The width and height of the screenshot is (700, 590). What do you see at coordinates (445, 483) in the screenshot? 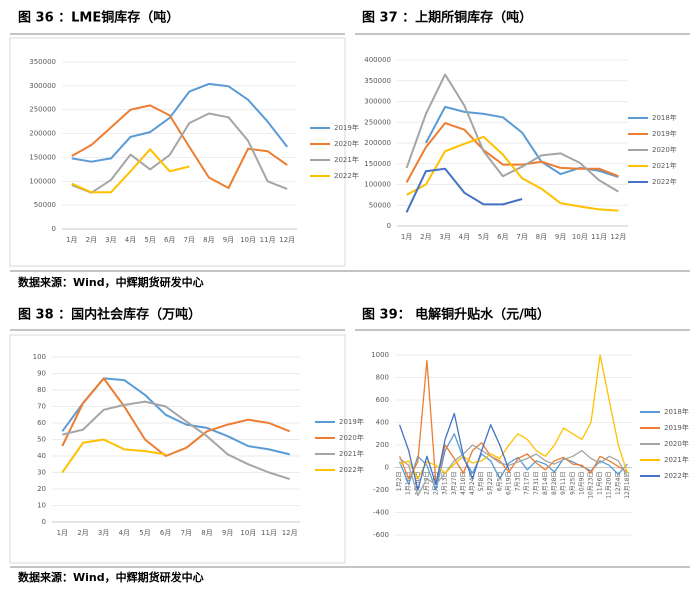
I see `x-tick-label: 3月13日` at bounding box center [445, 483].